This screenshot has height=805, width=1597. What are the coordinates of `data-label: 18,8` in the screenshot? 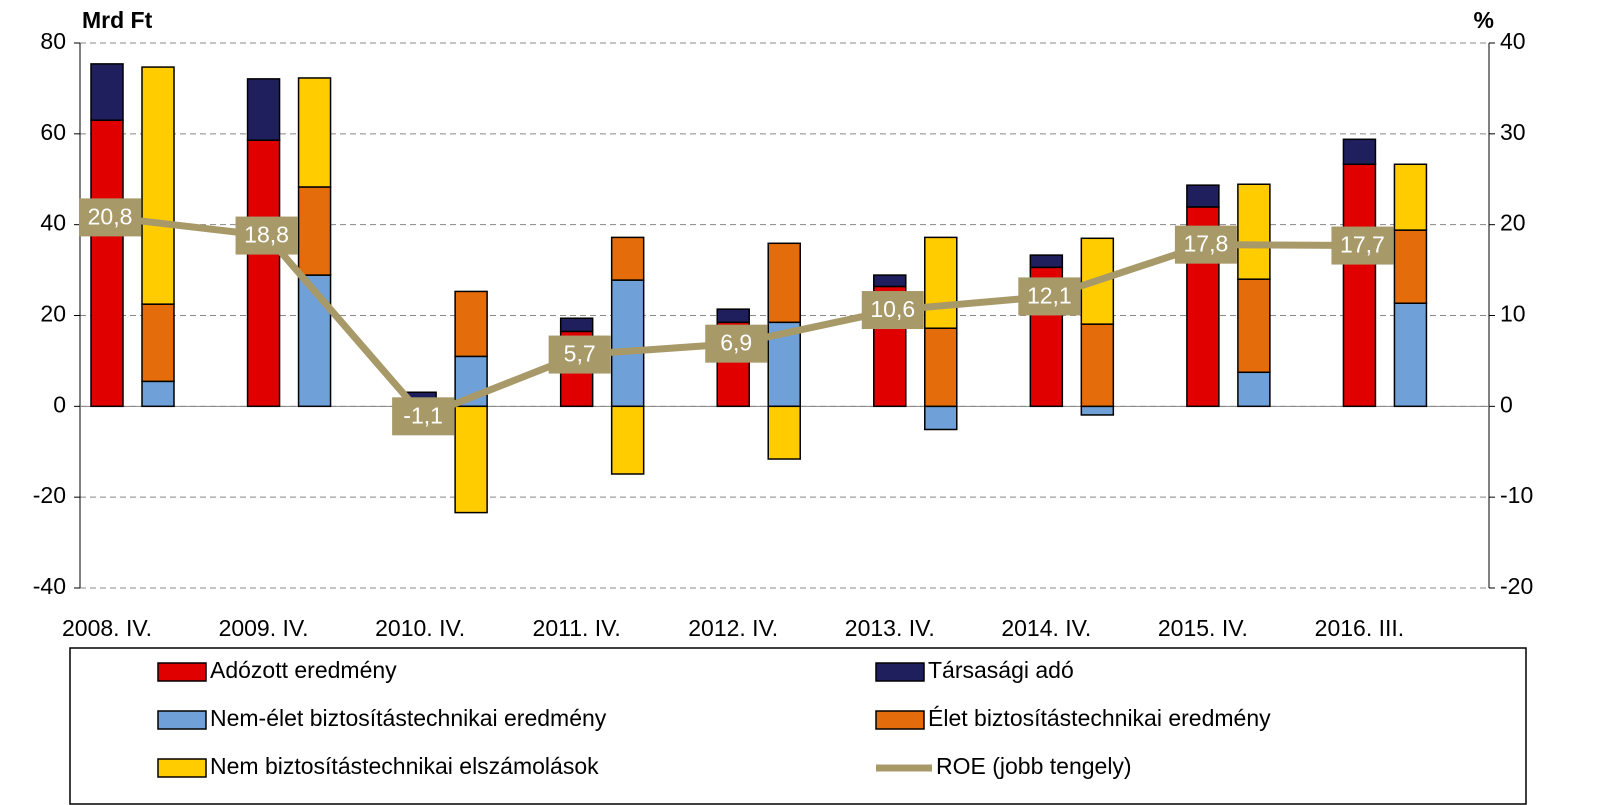 It's located at (266, 235).